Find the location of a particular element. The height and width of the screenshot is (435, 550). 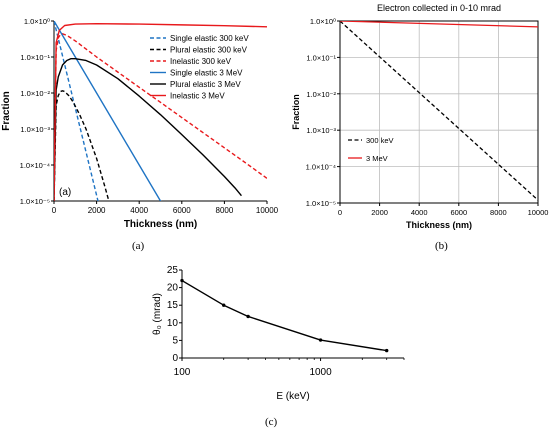

series-line-plural-elastic-3-mev is located at coordinates (148, 129).